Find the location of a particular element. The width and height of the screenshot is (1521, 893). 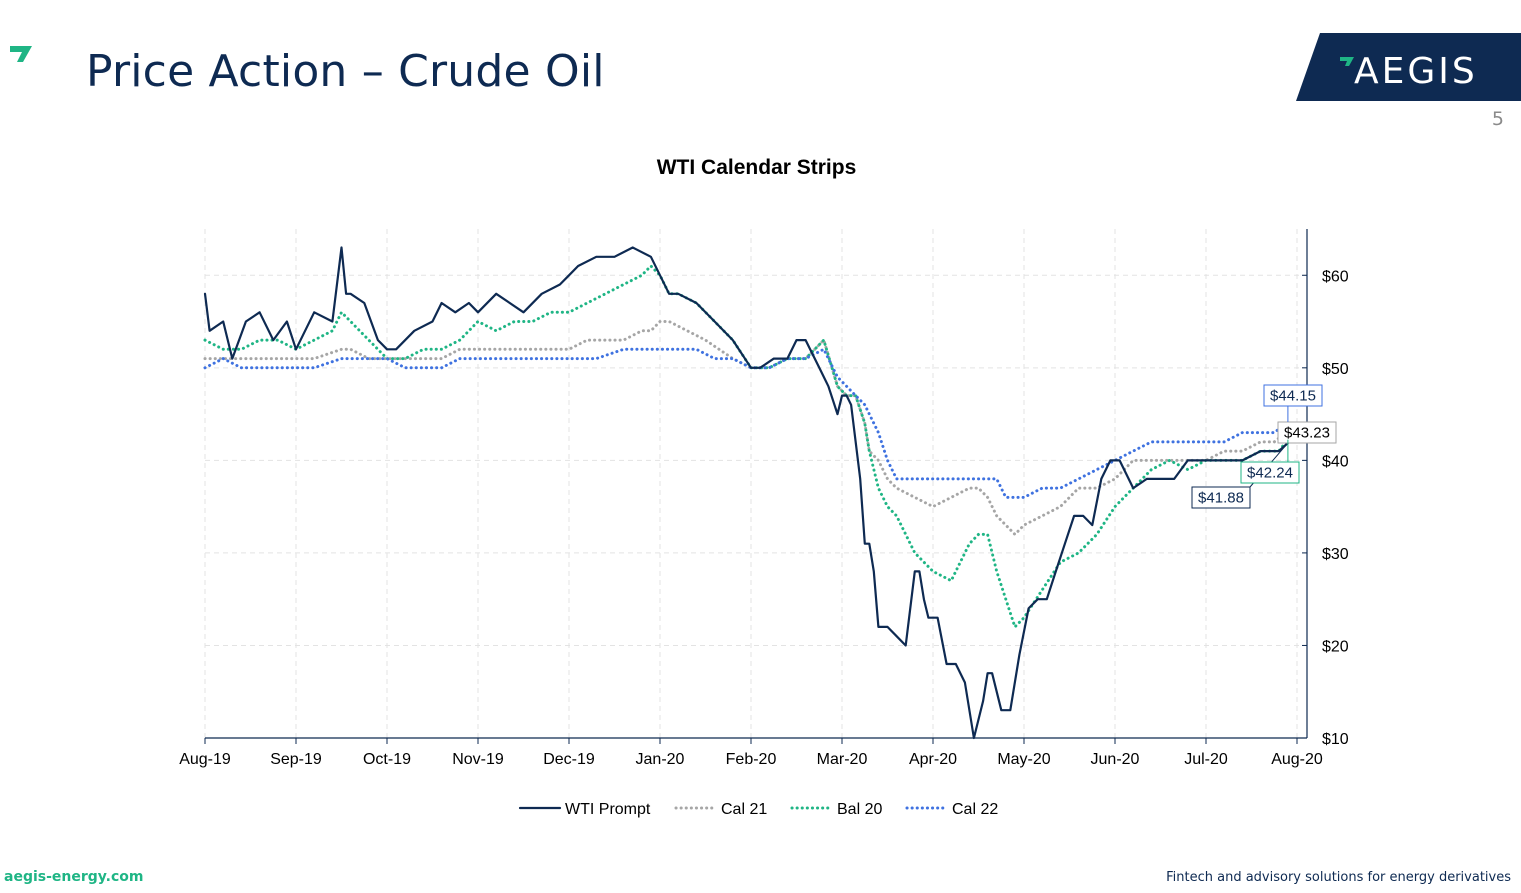

y-tick-label: $50 is located at coordinates (1335, 369).